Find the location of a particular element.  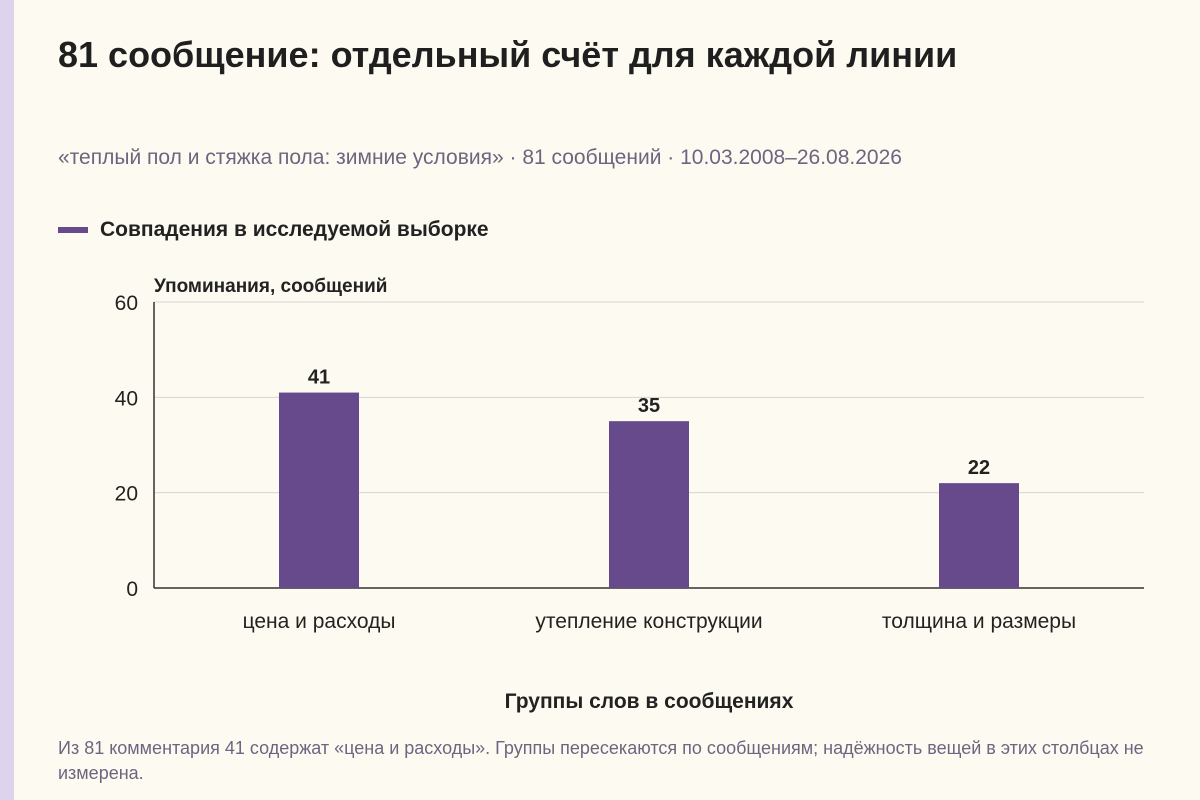

left-accent-bar is located at coordinates (7, 400).